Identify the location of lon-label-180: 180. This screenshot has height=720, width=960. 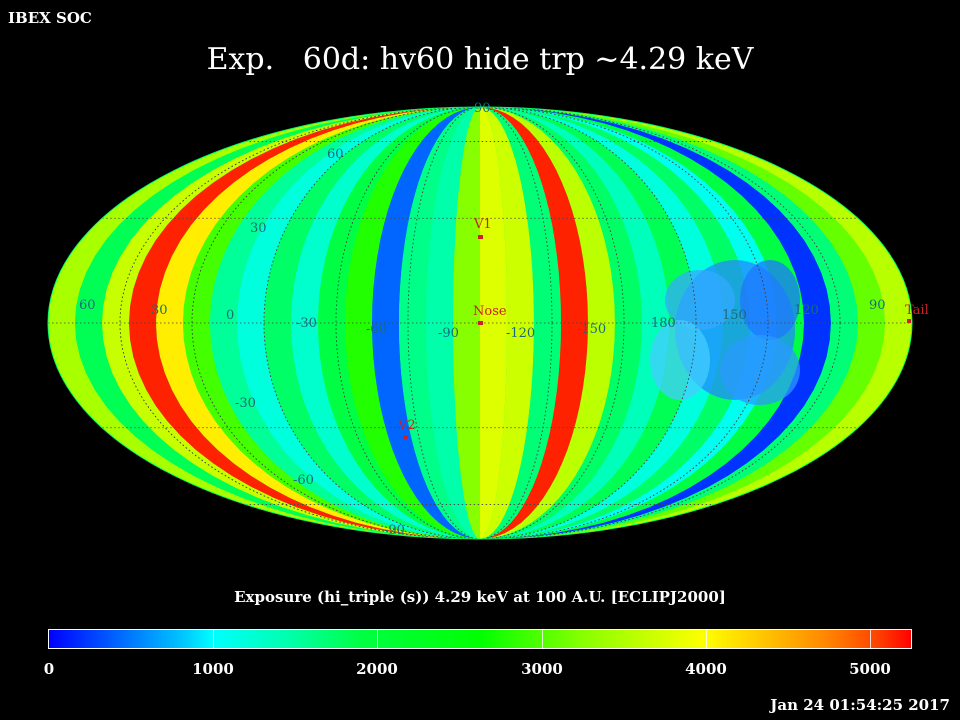
(663, 323).